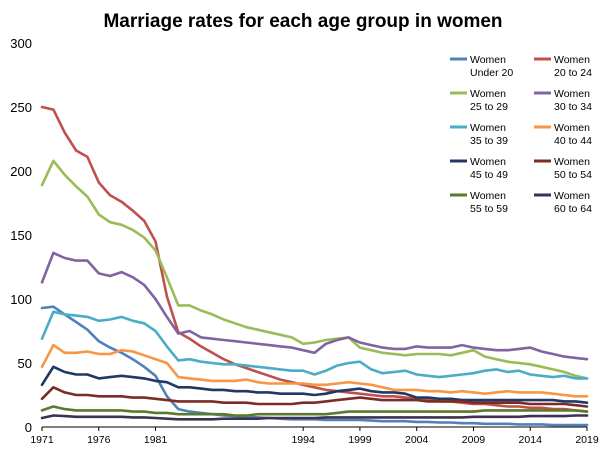  What do you see at coordinates (21, 299) in the screenshot?
I see `y-tick-label: 100` at bounding box center [21, 299].